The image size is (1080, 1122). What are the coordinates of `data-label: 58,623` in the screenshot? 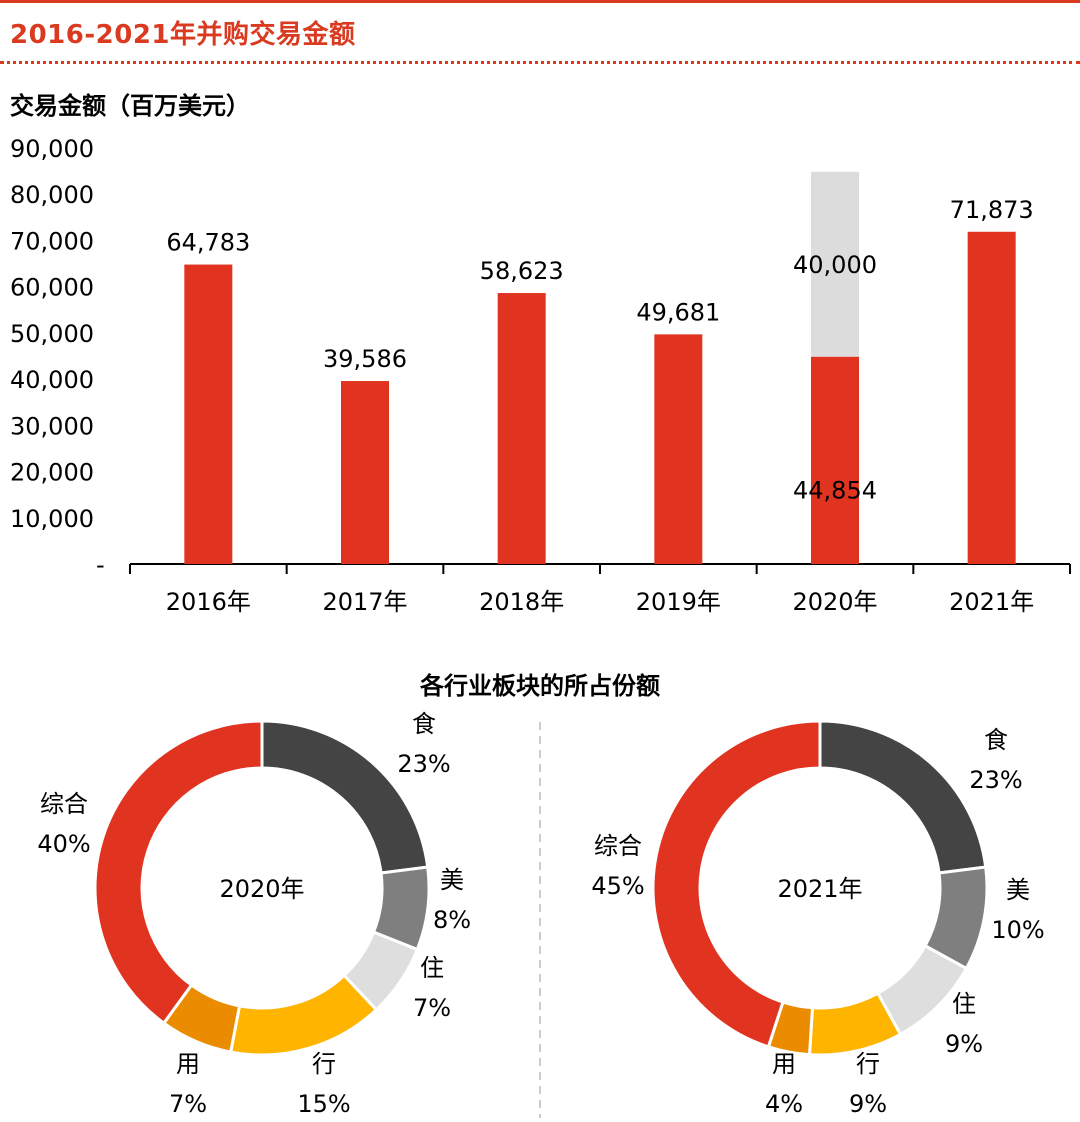 It's located at (522, 271).